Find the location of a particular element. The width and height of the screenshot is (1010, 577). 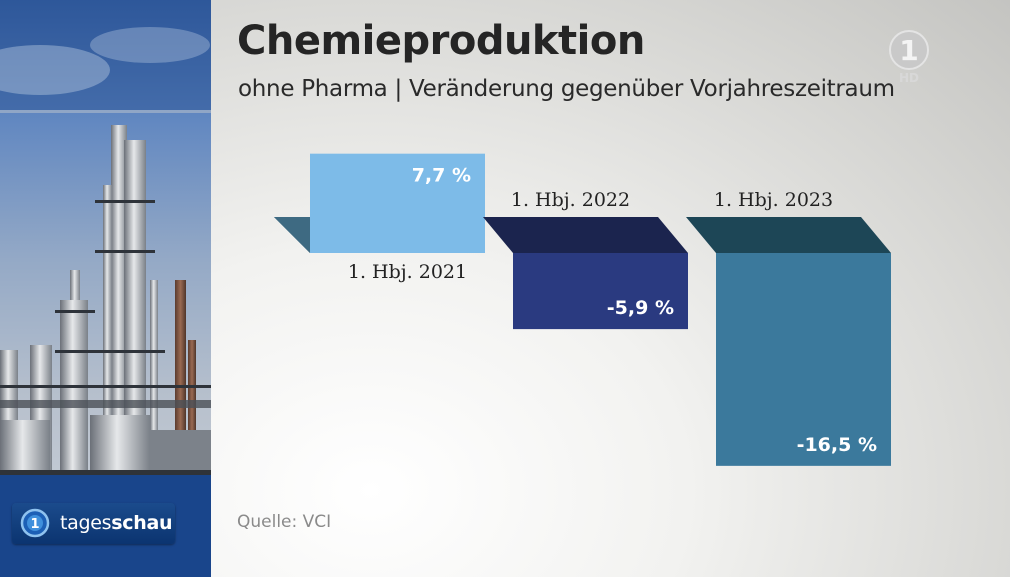

tagesschau-wordmark: tagesschau is located at coordinates (116, 523).